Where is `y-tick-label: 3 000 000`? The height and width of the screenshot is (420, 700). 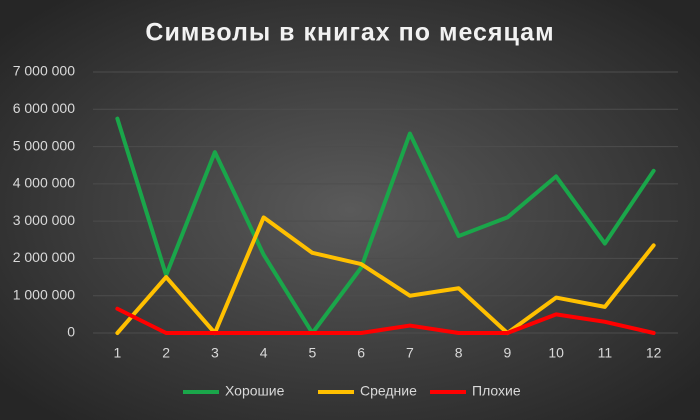 y-tick-label: 3 000 000 is located at coordinates (44, 220).